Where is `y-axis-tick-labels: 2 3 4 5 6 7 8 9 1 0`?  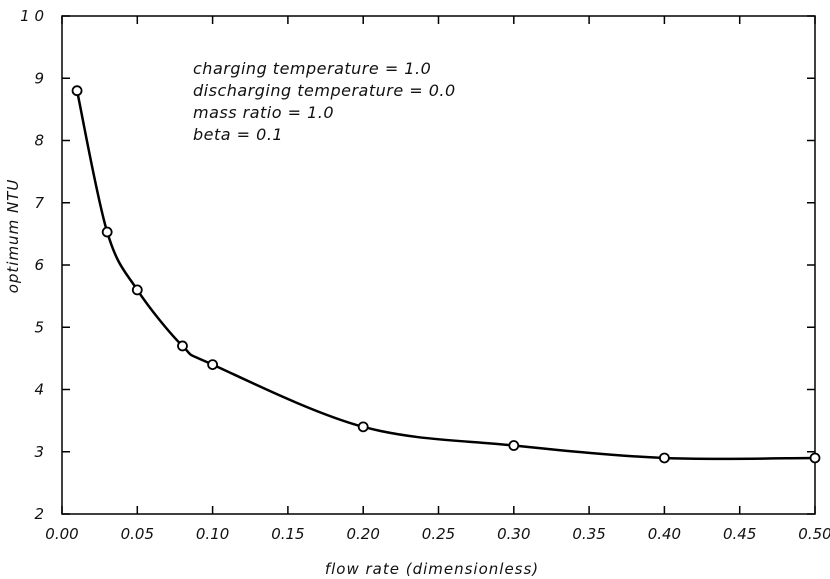 y-axis-tick-labels: 2 3 4 5 6 7 8 9 1 0 is located at coordinates (32, 265).